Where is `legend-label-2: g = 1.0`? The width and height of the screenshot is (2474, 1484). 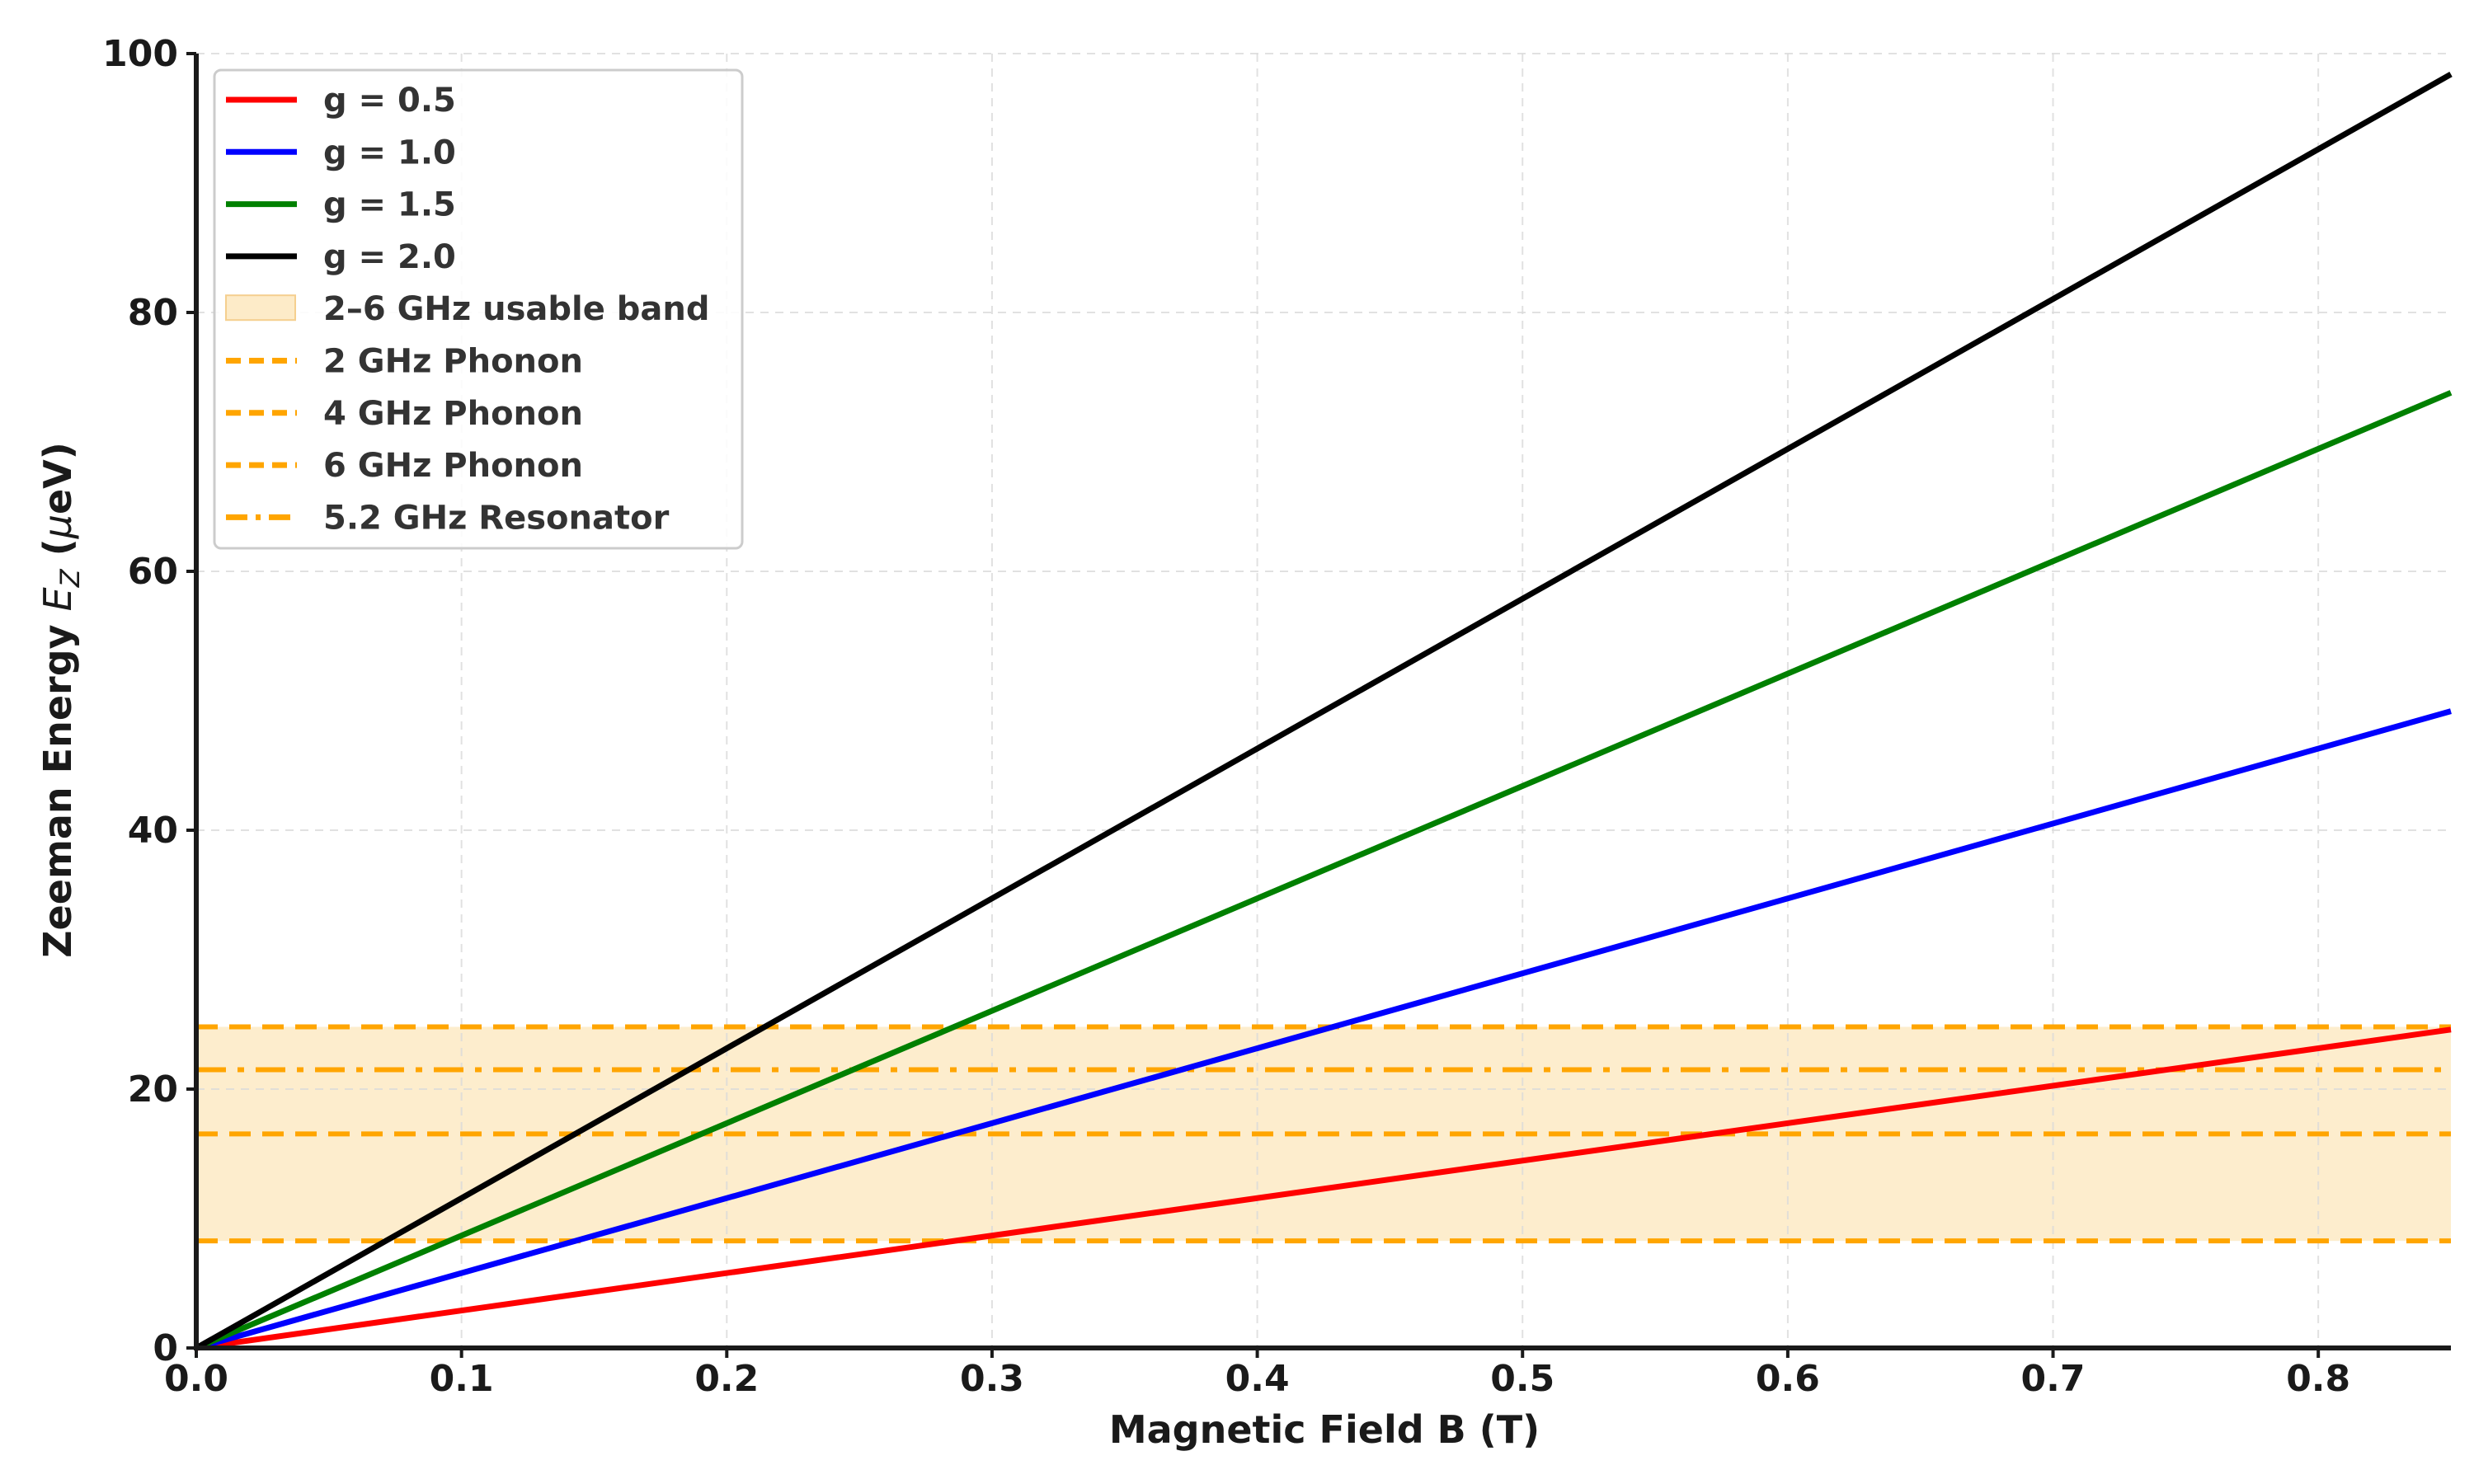
legend-label-2: g = 1.0 is located at coordinates (389, 152).